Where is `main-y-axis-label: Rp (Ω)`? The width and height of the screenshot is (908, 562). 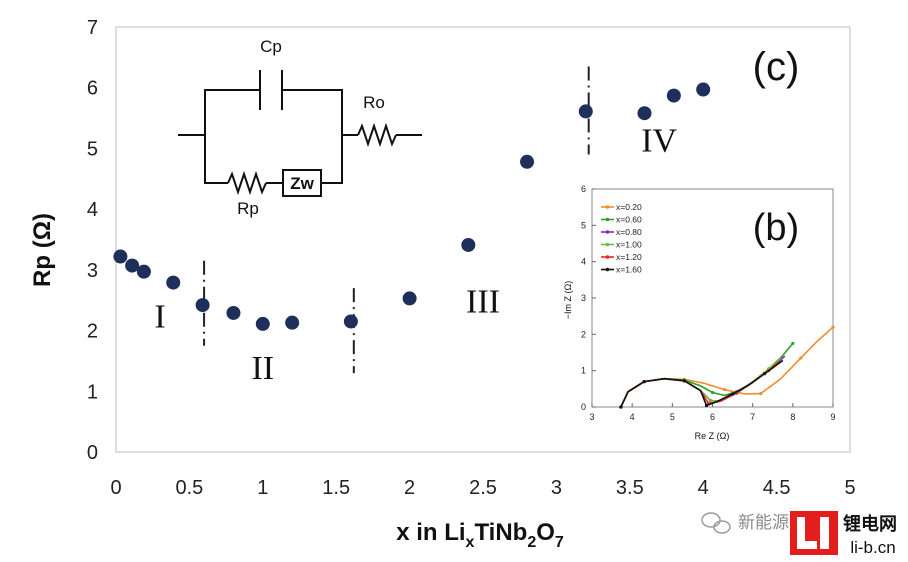 main-y-axis-label: Rp (Ω) is located at coordinates (42, 250).